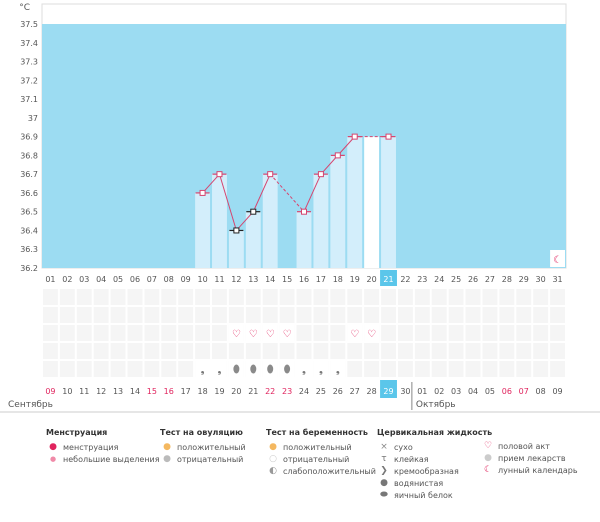 This screenshot has width=600, height=522. I want to click on y-tick-label: 36.3, so click(29, 249).